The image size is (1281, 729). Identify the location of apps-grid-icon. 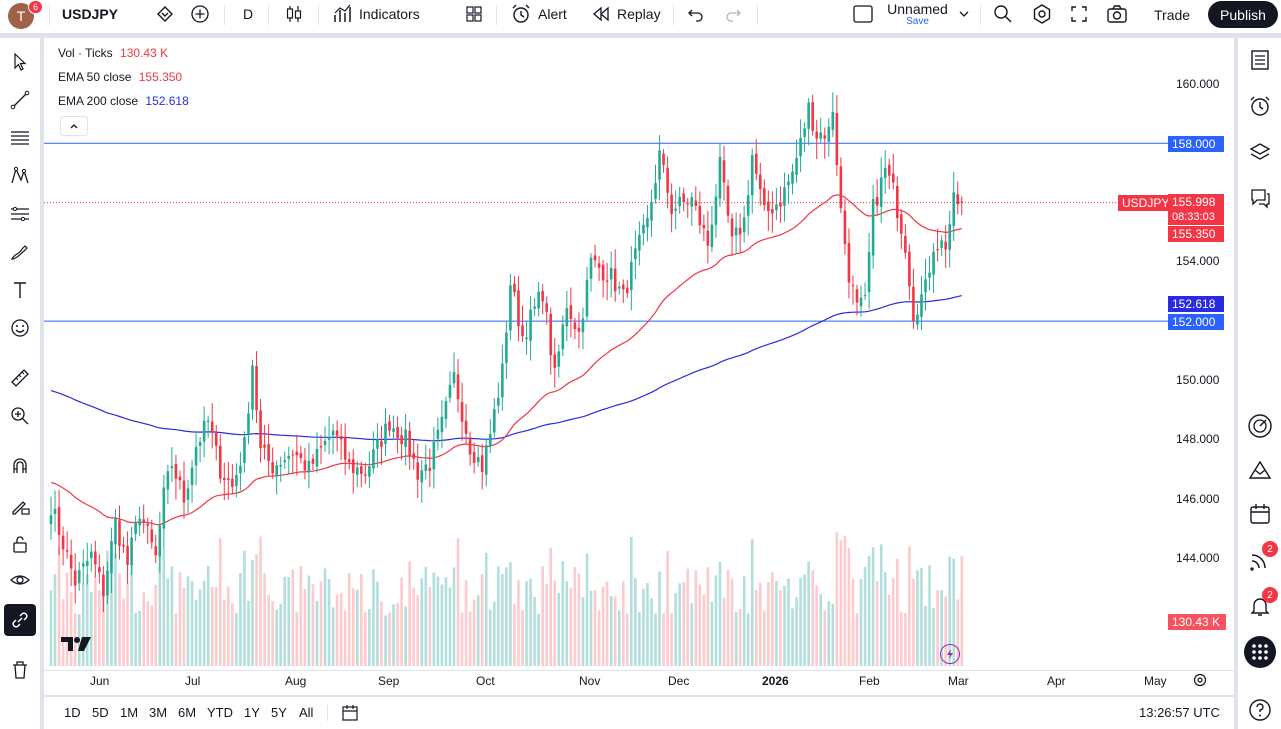
(1260, 652).